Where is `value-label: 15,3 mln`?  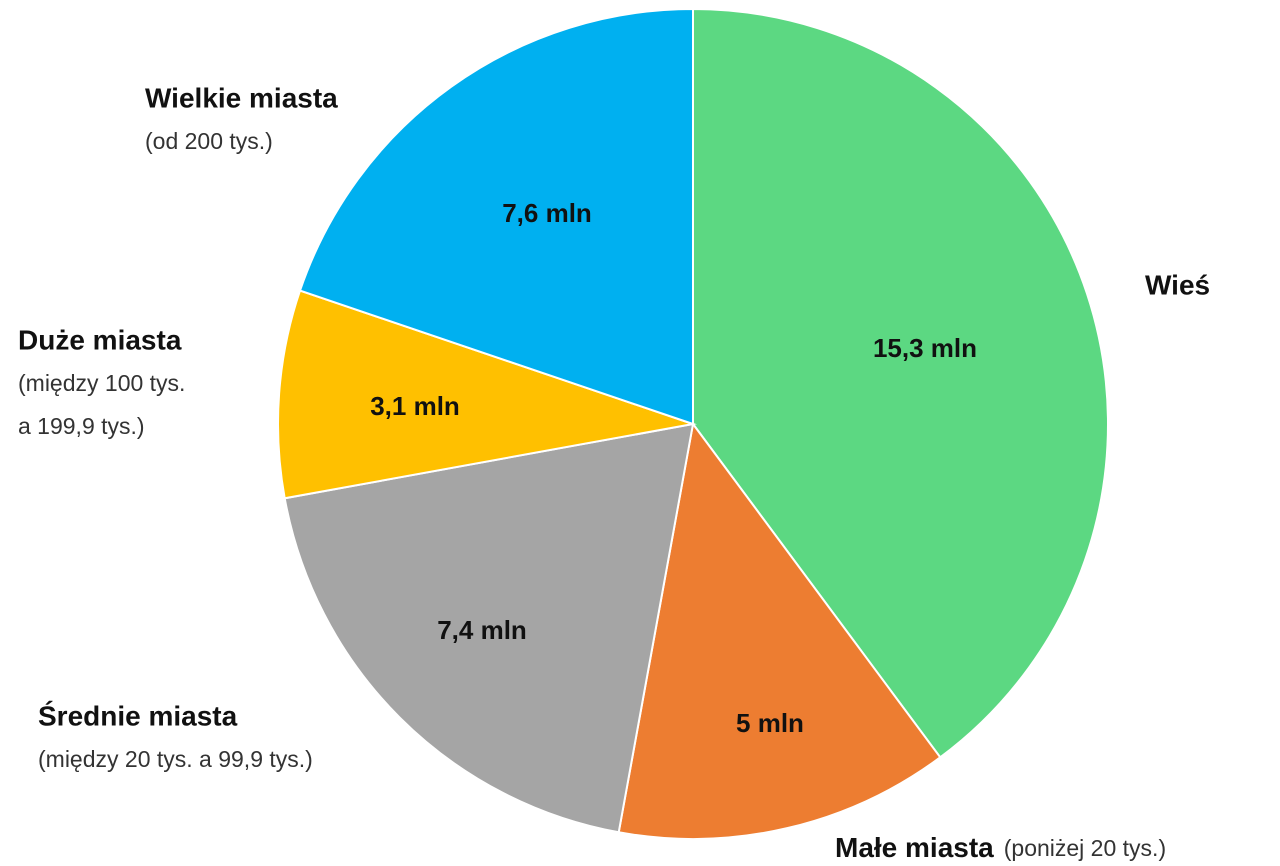
value-label: 15,3 mln is located at coordinates (925, 348).